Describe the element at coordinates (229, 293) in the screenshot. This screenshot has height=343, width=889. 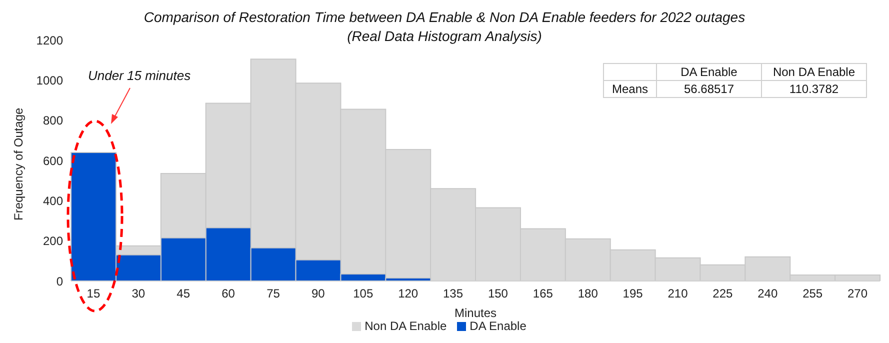
I see `x-tick-label: 60` at that location.